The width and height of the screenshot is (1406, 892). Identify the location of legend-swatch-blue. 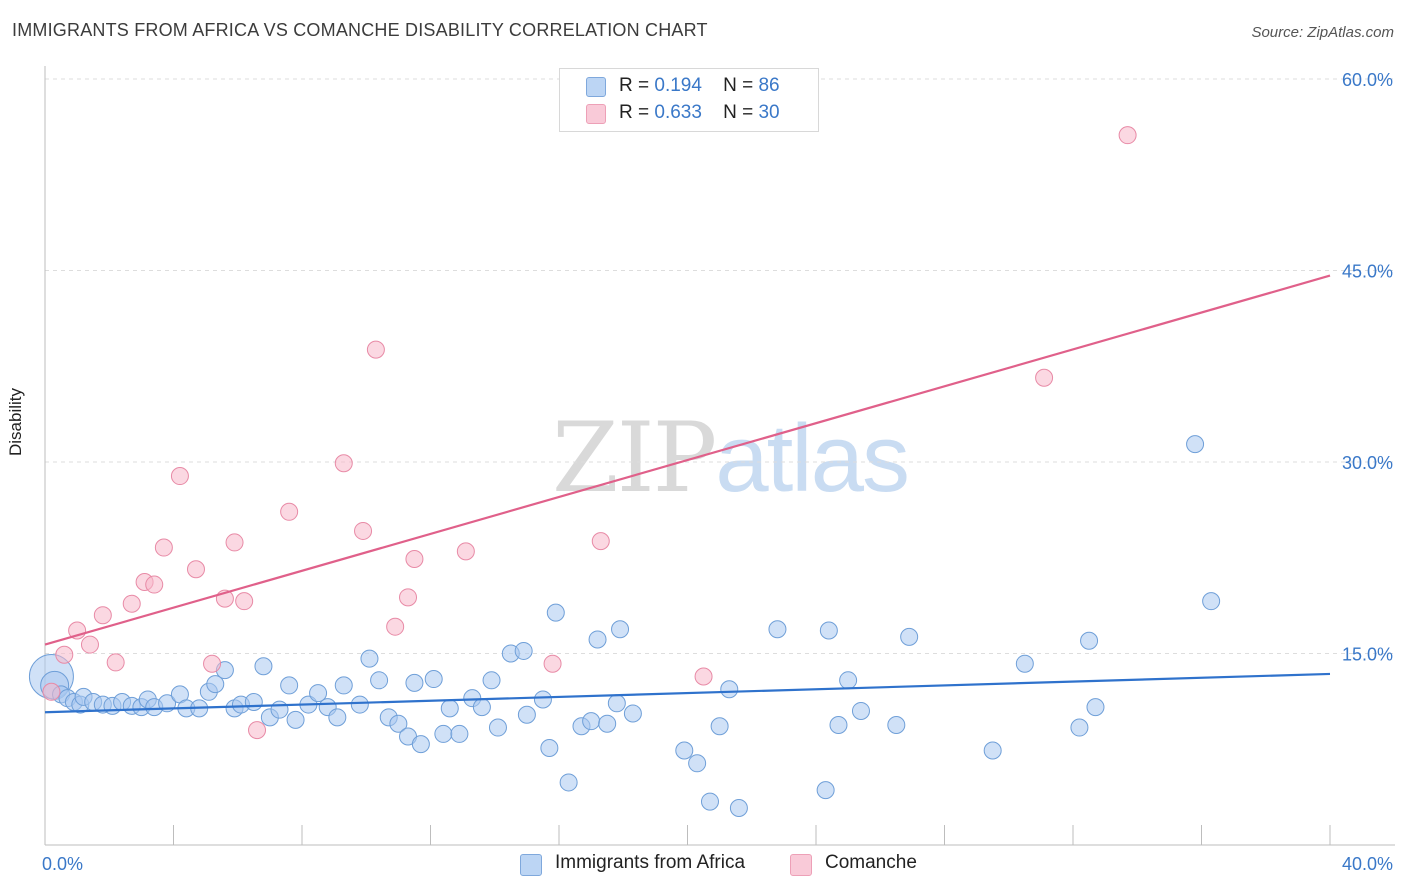
(596, 87).